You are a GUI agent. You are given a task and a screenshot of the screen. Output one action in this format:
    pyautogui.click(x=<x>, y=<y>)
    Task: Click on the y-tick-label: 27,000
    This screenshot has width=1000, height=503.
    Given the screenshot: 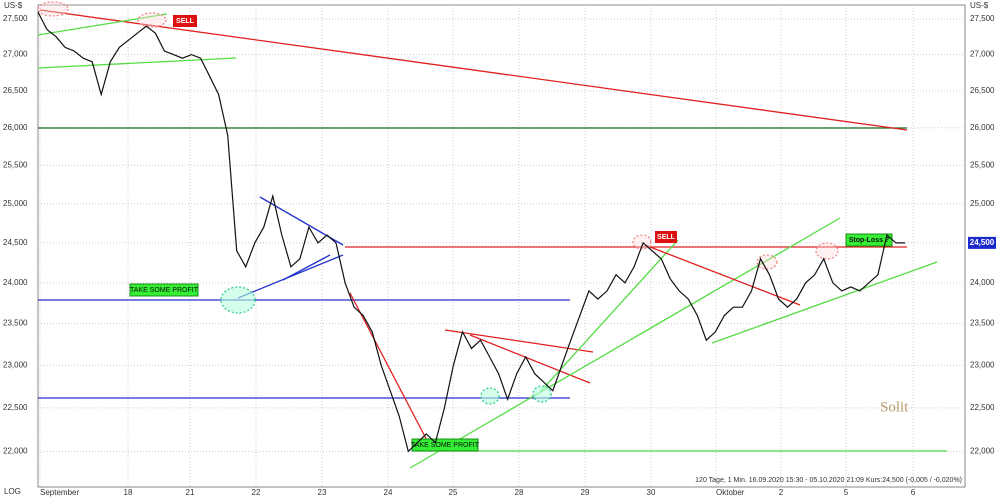 What is the action you would take?
    pyautogui.click(x=15, y=54)
    